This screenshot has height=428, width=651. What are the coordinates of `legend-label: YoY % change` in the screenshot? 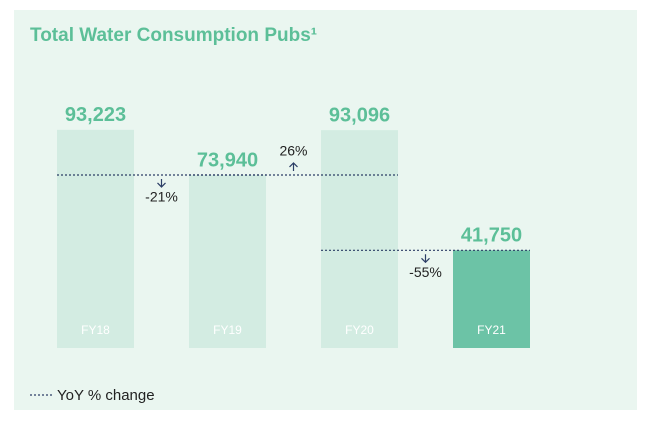 It's located at (106, 395).